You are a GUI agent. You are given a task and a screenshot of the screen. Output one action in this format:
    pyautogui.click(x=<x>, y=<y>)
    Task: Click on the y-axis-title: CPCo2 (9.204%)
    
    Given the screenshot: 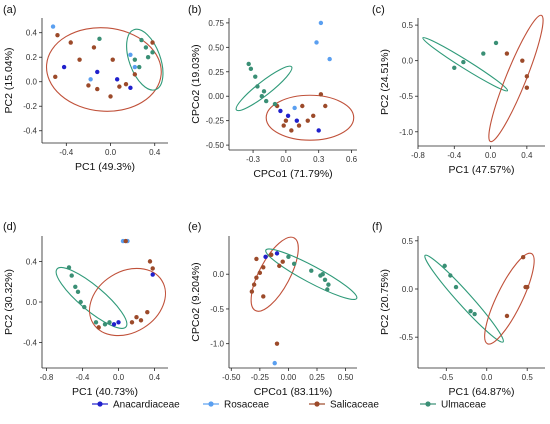 What is the action you would take?
    pyautogui.click(x=196, y=301)
    